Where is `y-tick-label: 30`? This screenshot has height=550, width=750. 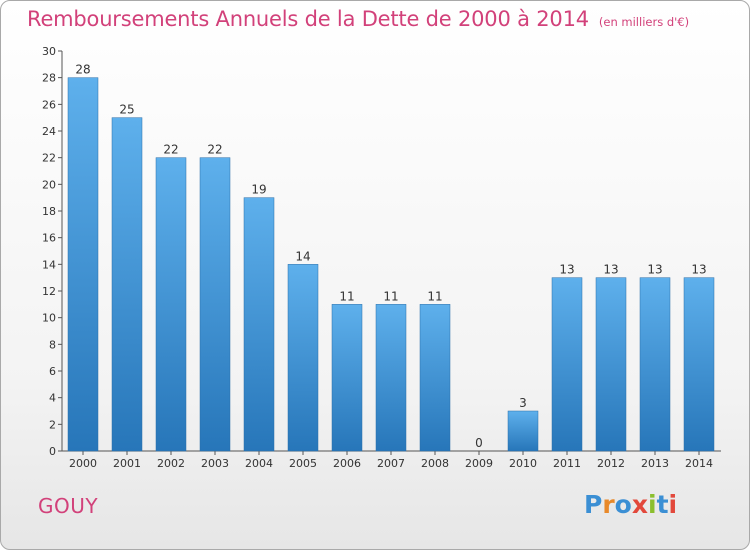 y-tick-label: 30 is located at coordinates (49, 51).